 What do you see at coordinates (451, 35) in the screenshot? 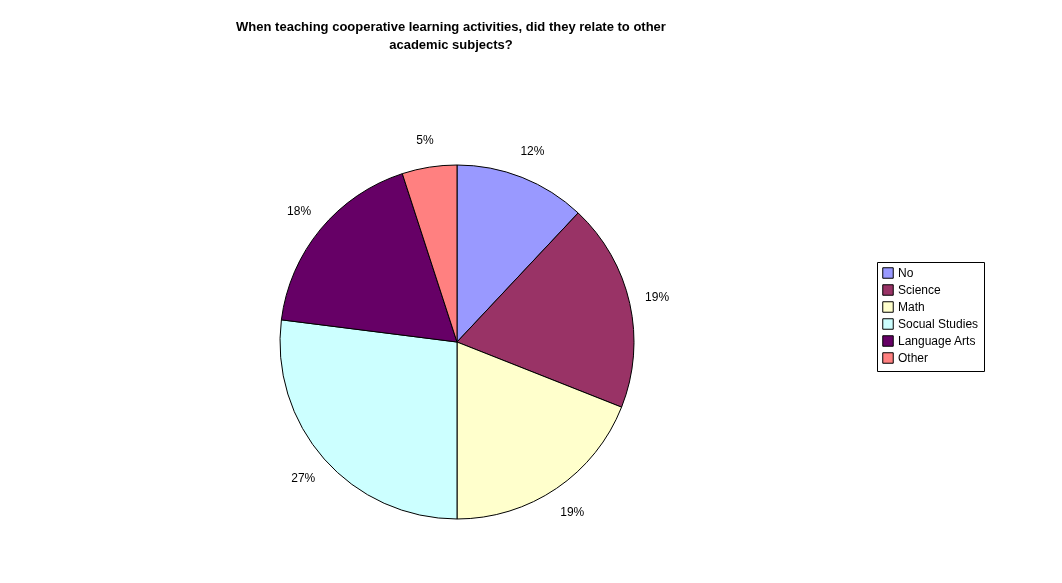
I see `chart-title: When teaching cooperative learning activities, did they relate to other academic subjects?` at bounding box center [451, 35].